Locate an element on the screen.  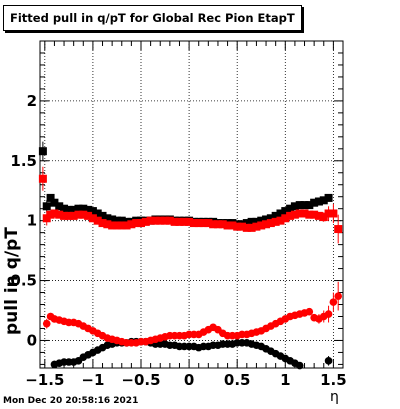
y-tick-label: 0.5 is located at coordinates (23, 281).